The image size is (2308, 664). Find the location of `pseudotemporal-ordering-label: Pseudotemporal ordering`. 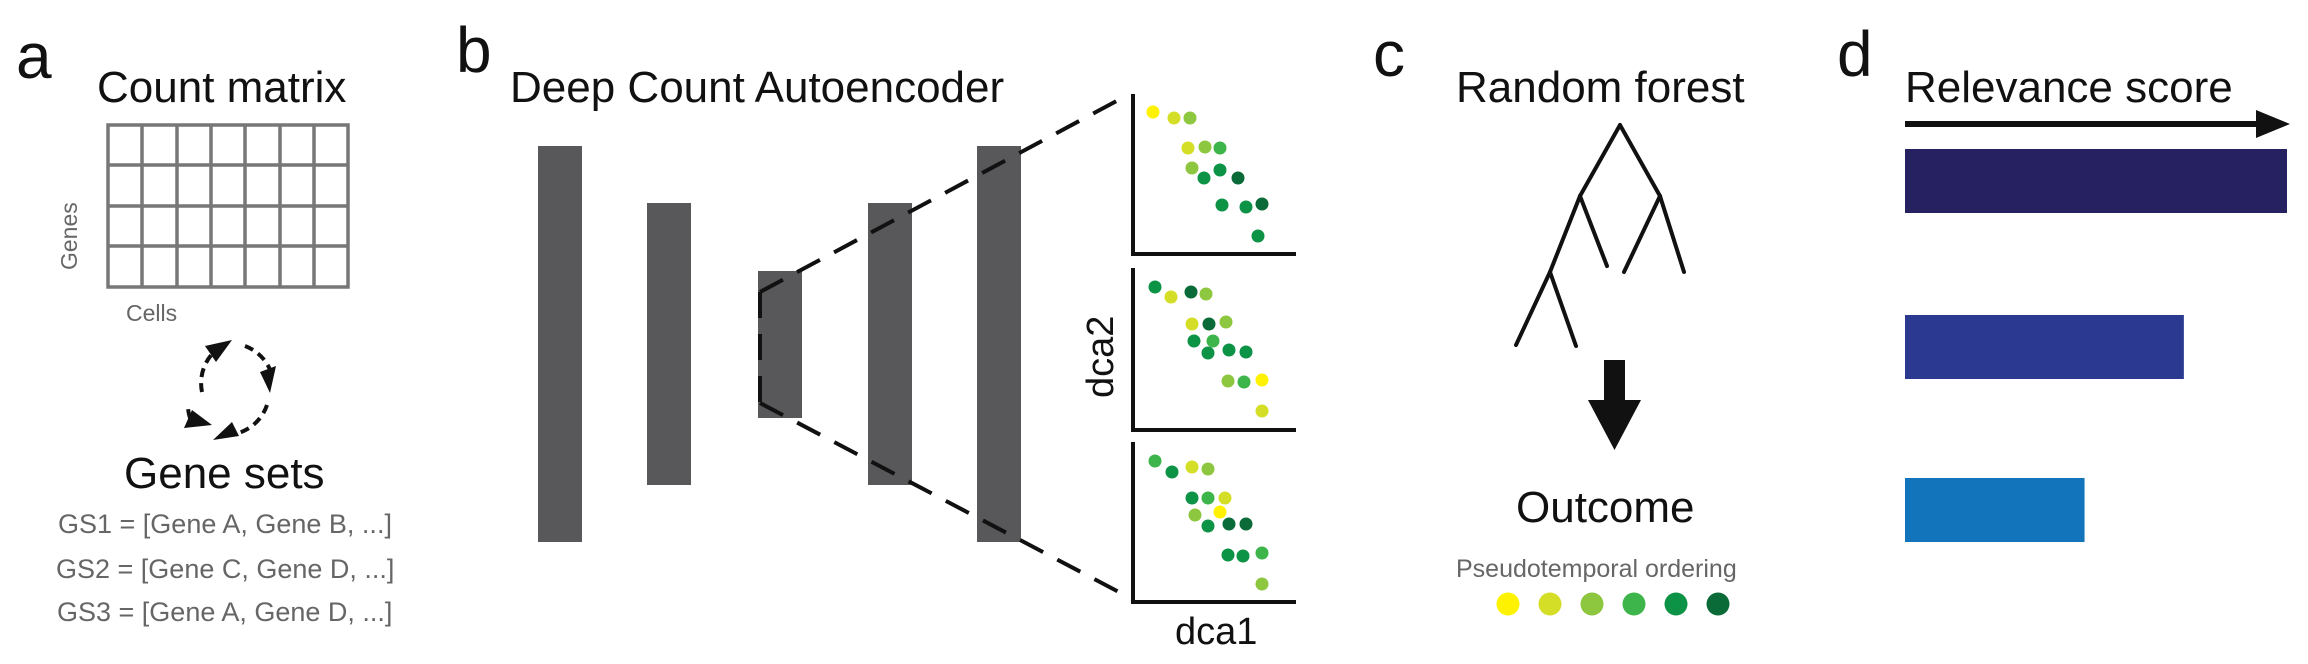

pseudotemporal-ordering-label: Pseudotemporal ordering is located at coordinates (1596, 569).